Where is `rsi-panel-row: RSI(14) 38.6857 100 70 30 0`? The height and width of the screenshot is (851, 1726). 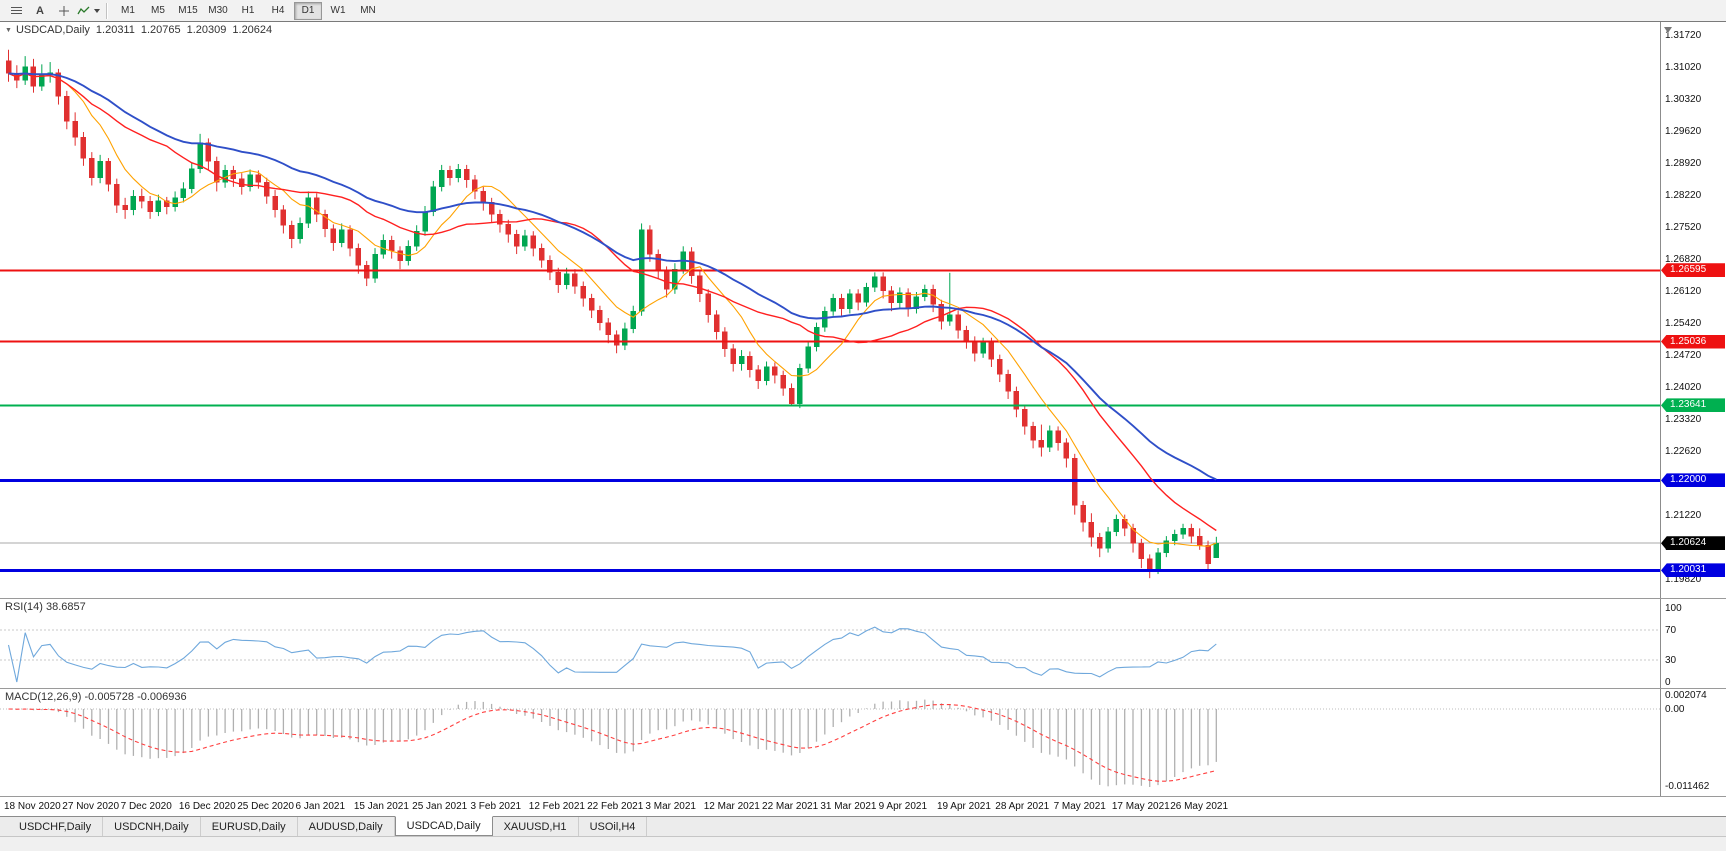 rsi-panel-row: RSI(14) 38.6857 100 70 30 0 is located at coordinates (863, 643).